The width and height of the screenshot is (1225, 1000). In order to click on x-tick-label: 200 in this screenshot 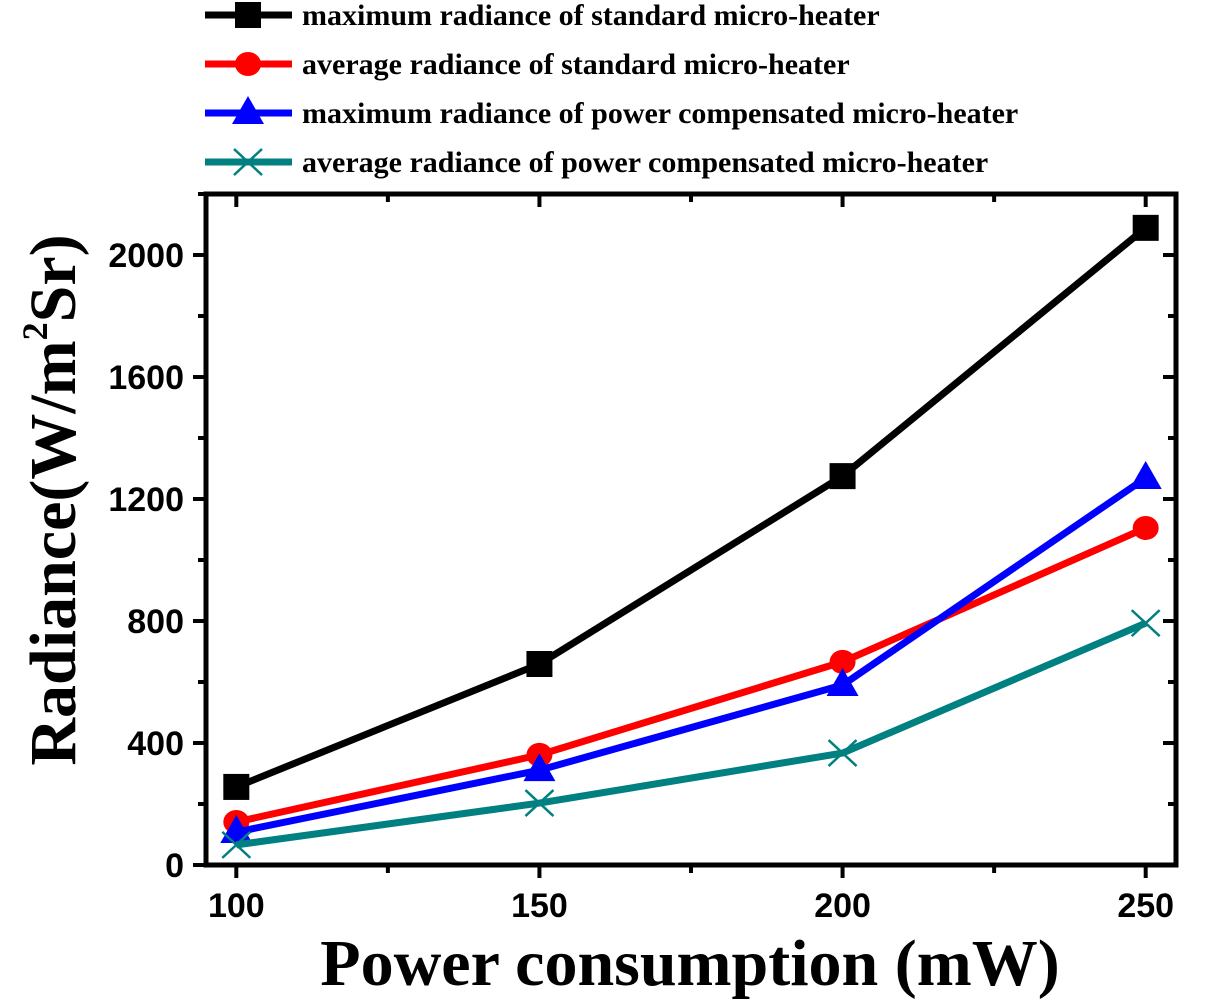, I will do `click(842, 906)`.